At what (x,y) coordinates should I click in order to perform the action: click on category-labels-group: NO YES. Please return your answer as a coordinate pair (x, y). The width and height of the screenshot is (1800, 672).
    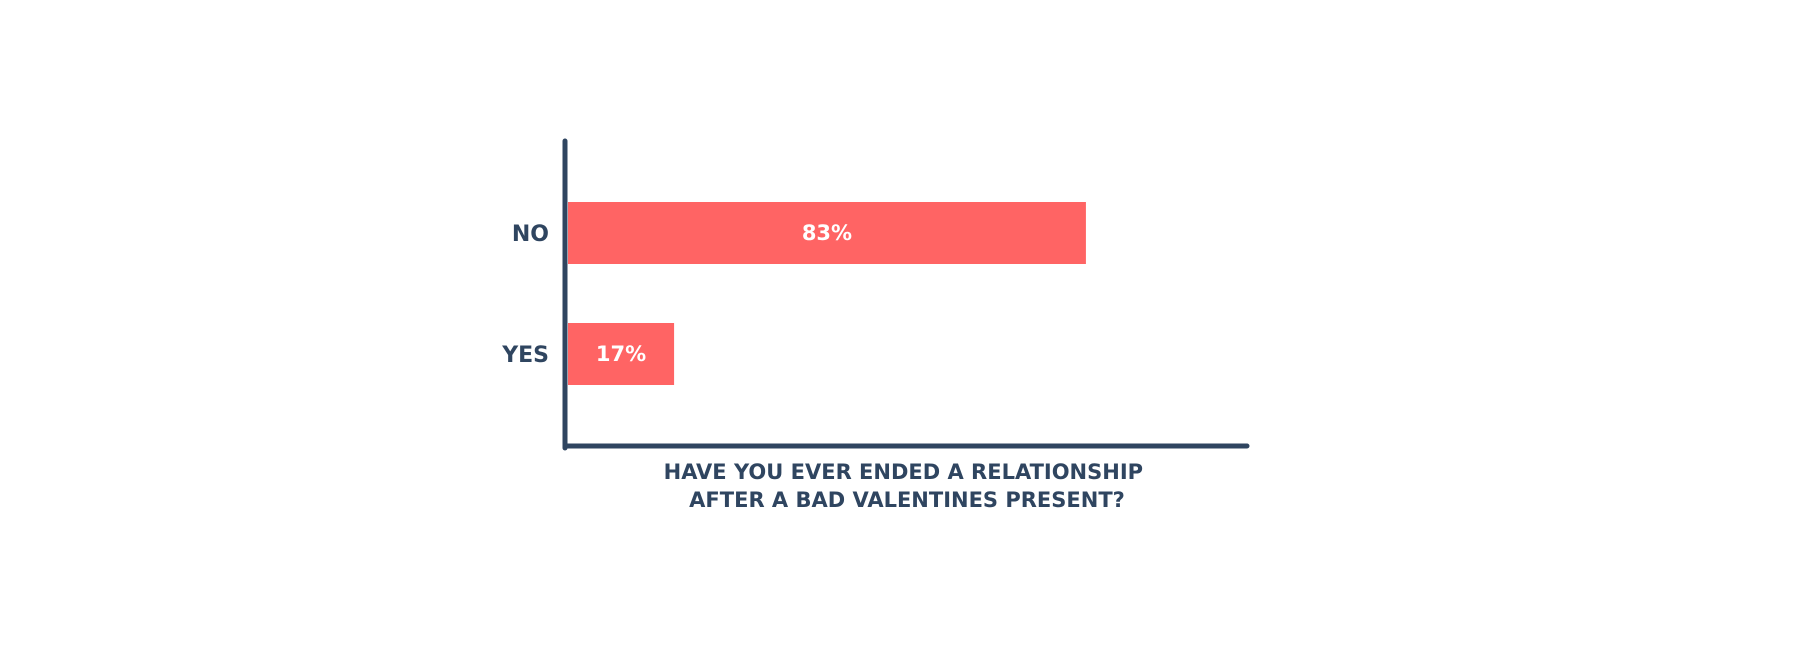
    Looking at the image, I should click on (525, 295).